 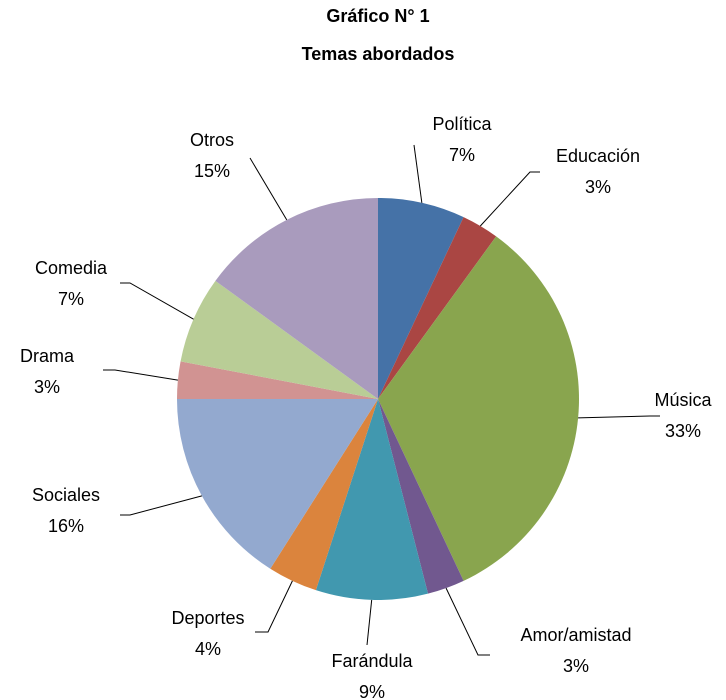 What do you see at coordinates (66, 526) in the screenshot?
I see `slice-value-label: 16%` at bounding box center [66, 526].